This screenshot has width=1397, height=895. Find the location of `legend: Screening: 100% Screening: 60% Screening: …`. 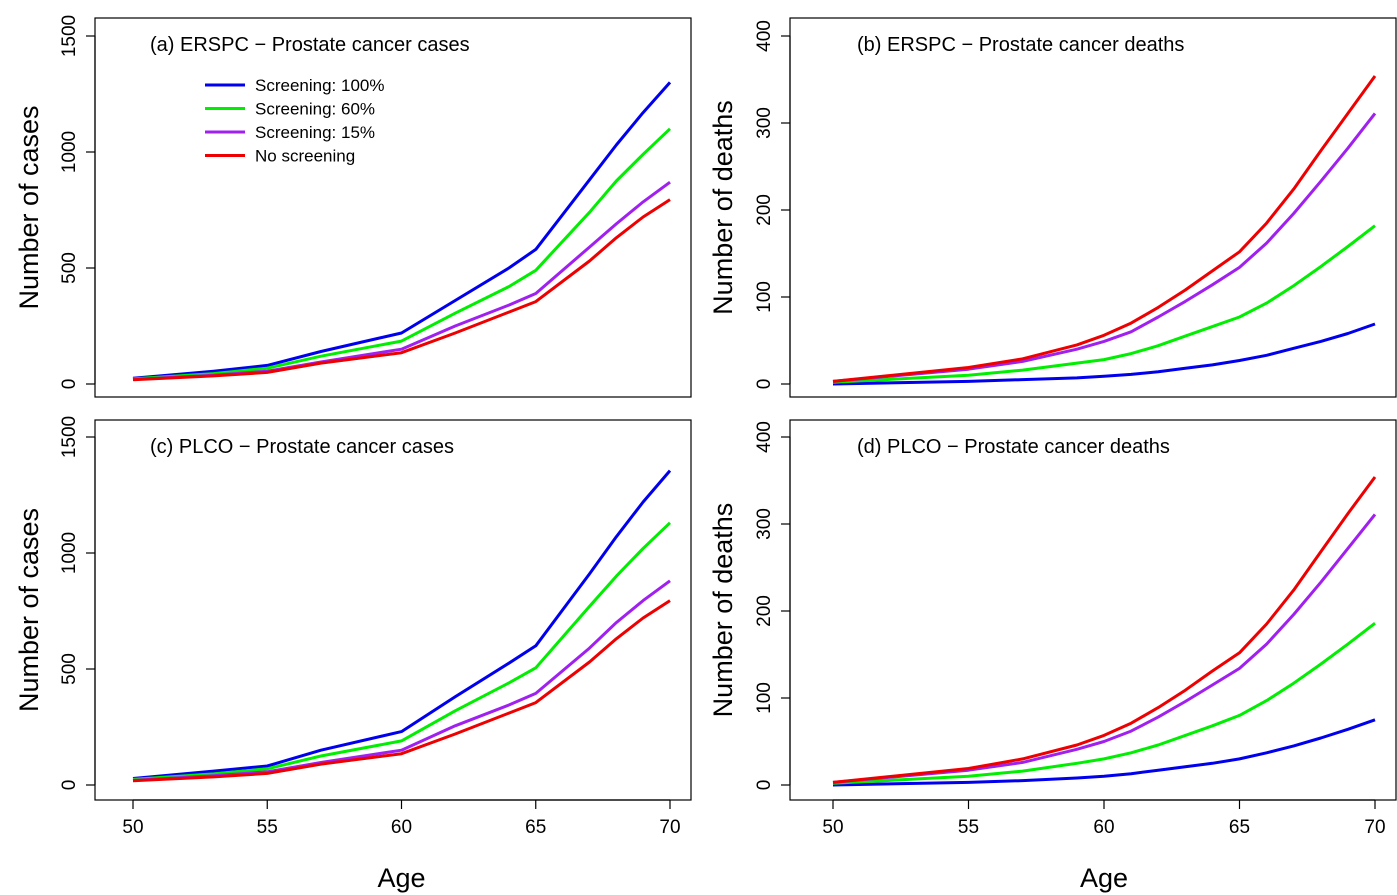

legend: Screening: 100% Screening: 60% Screening: … is located at coordinates (294, 121).